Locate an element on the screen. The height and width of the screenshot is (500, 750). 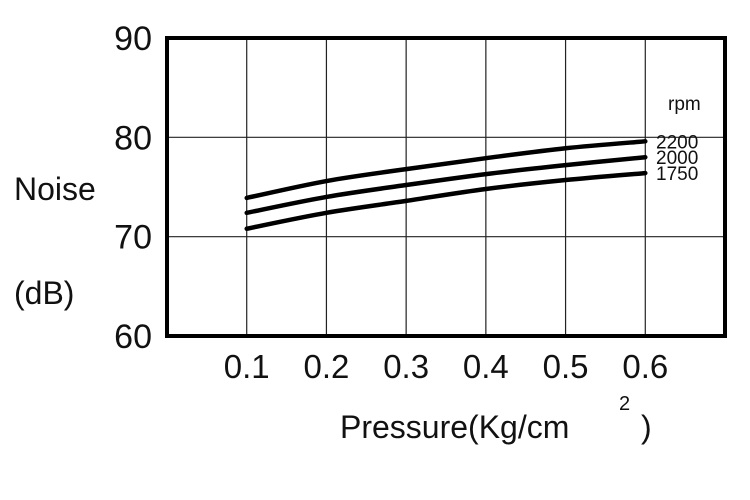
x-axis-title: Pressure(Kg/cm is located at coordinates (454, 427).